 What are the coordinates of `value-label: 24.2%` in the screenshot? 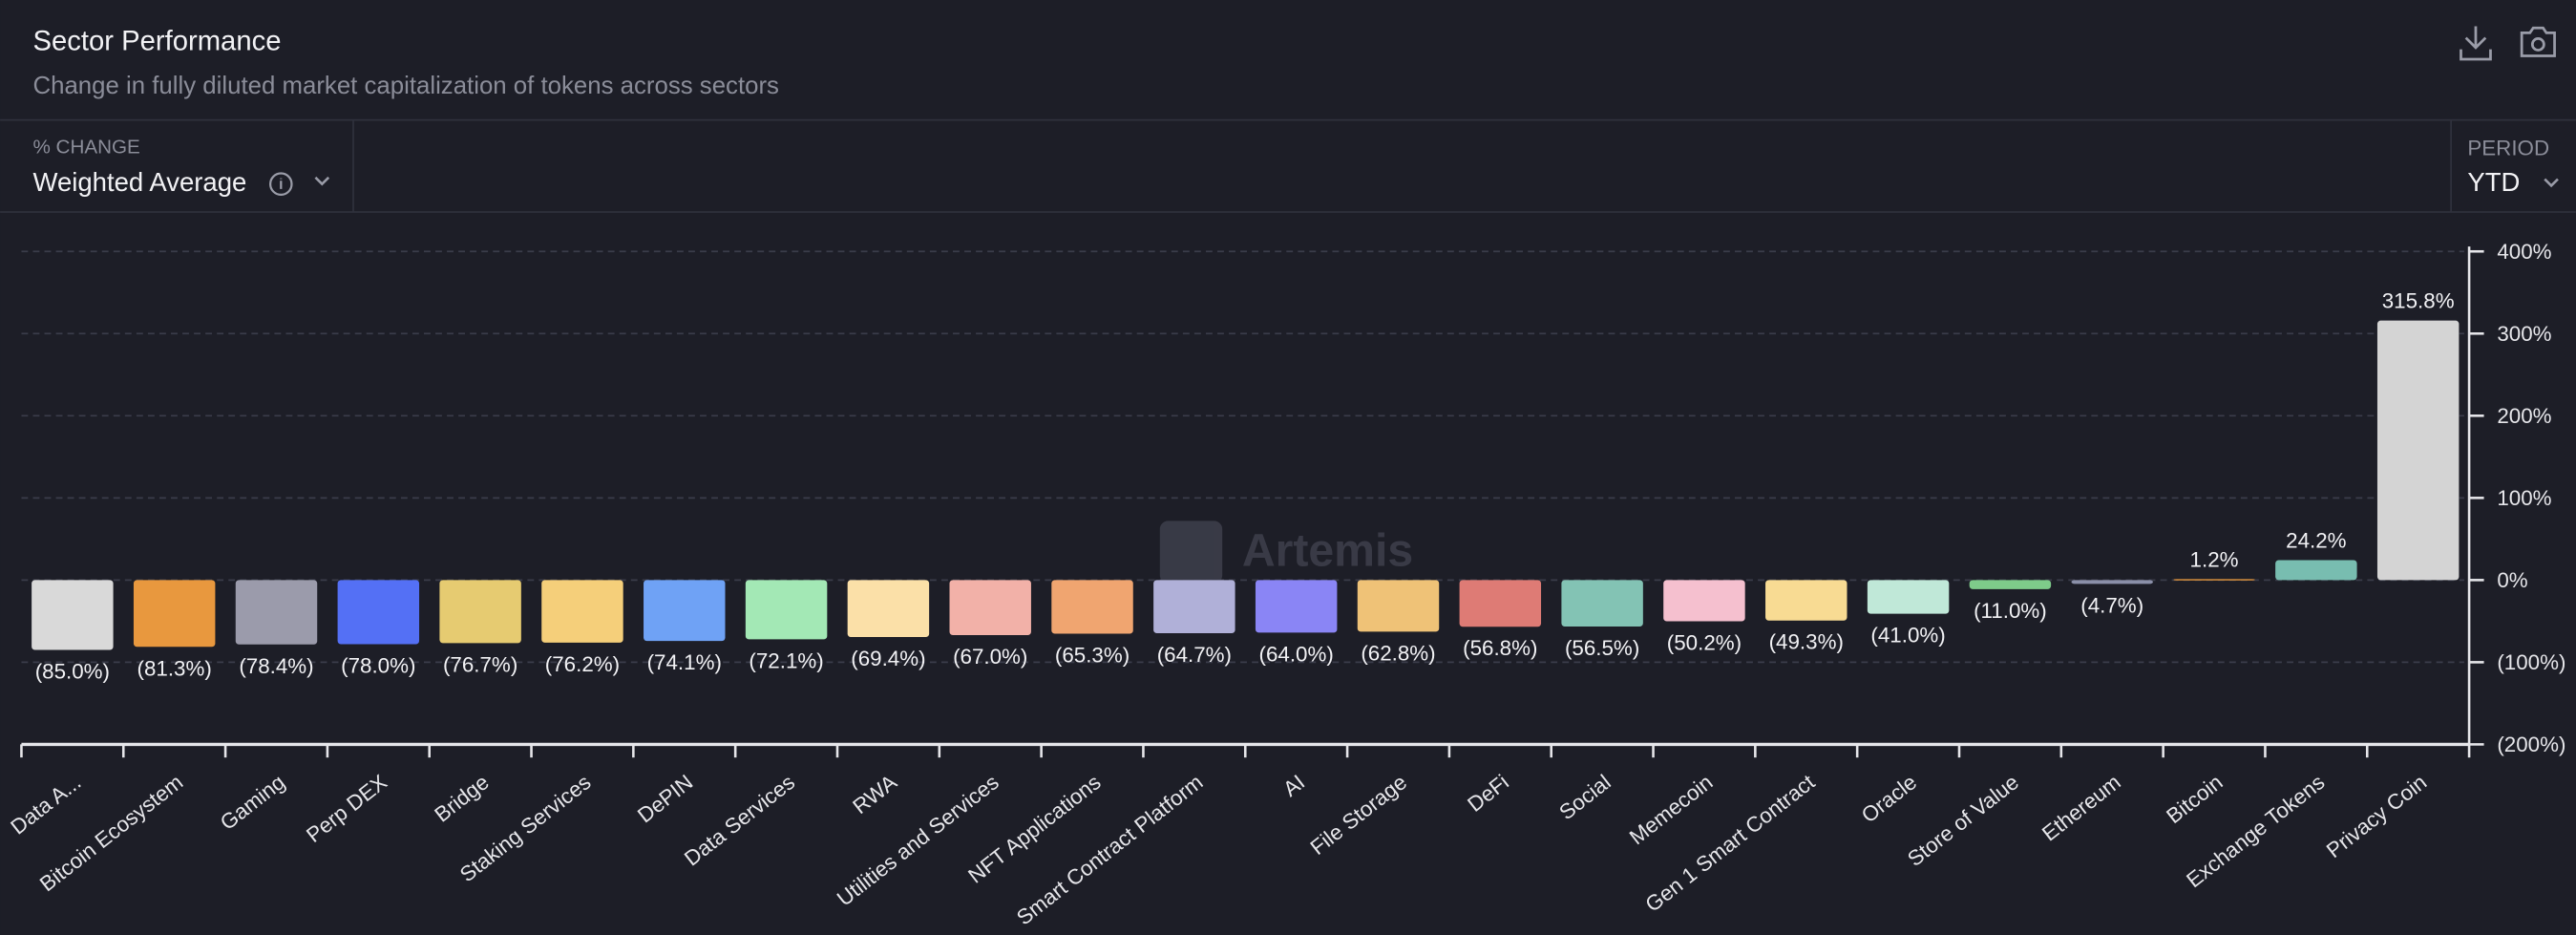 It's located at (2316, 541).